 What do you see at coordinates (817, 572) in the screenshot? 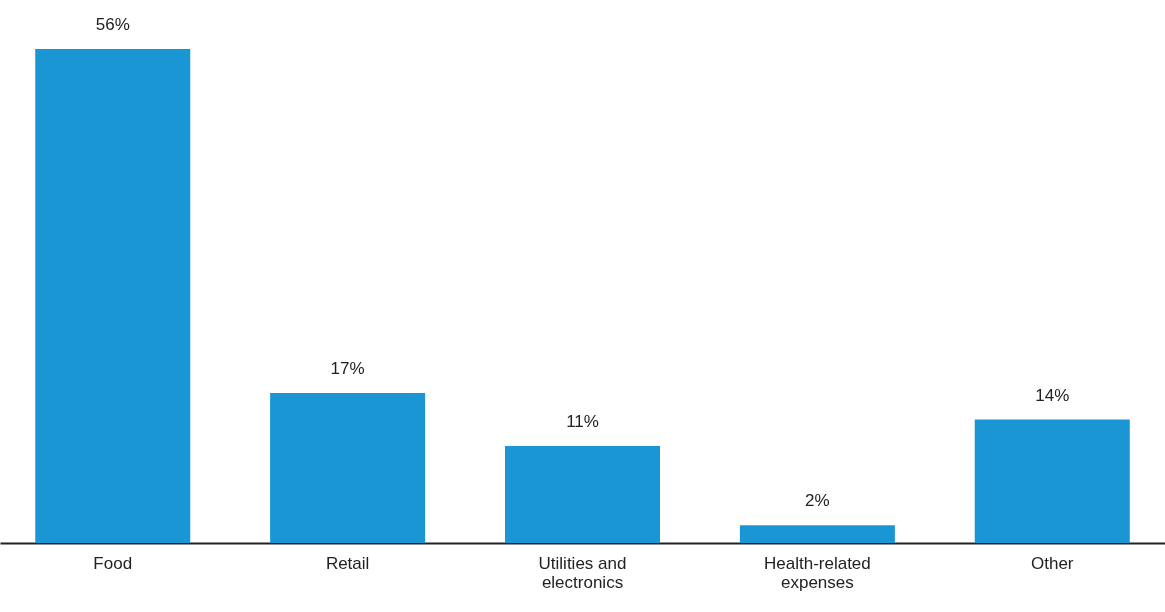
I see `x-tick-label: Health-related expenses` at bounding box center [817, 572].